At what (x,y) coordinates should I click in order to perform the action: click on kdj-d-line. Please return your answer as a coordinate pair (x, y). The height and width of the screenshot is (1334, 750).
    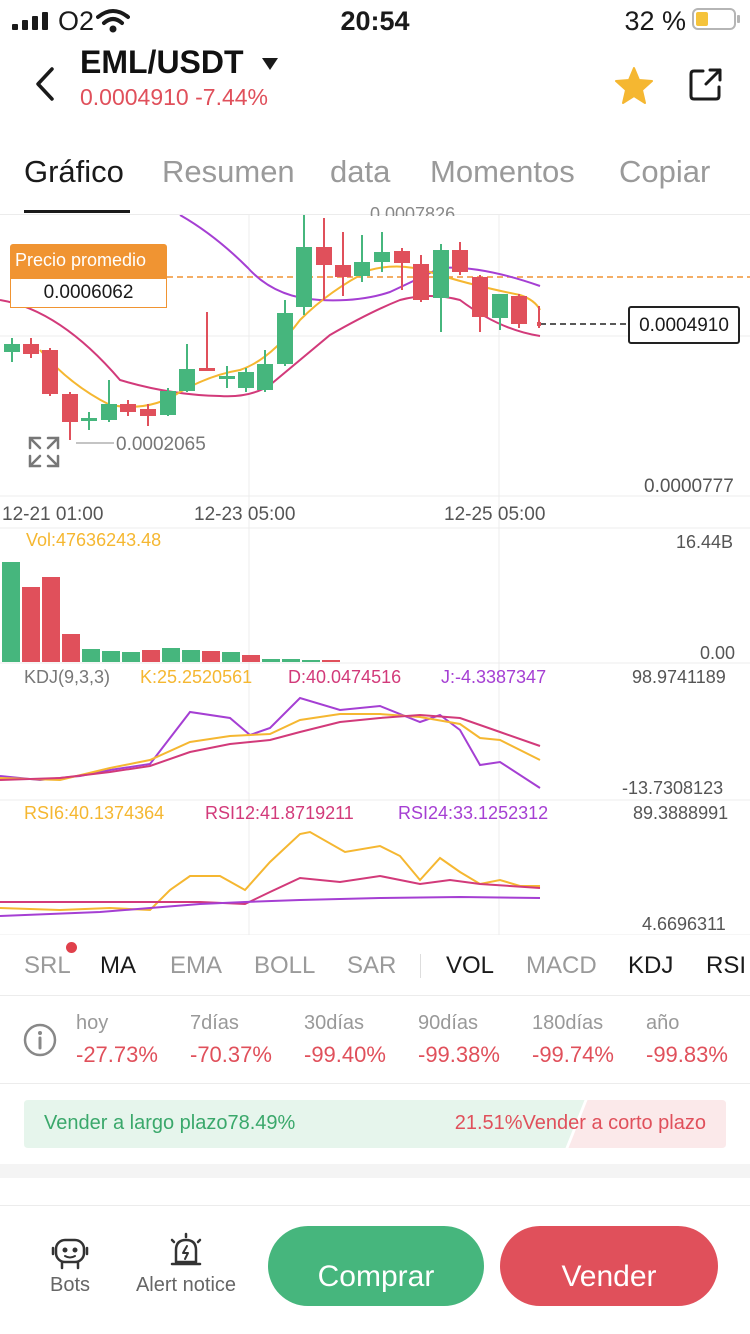
    Looking at the image, I should click on (270, 747).